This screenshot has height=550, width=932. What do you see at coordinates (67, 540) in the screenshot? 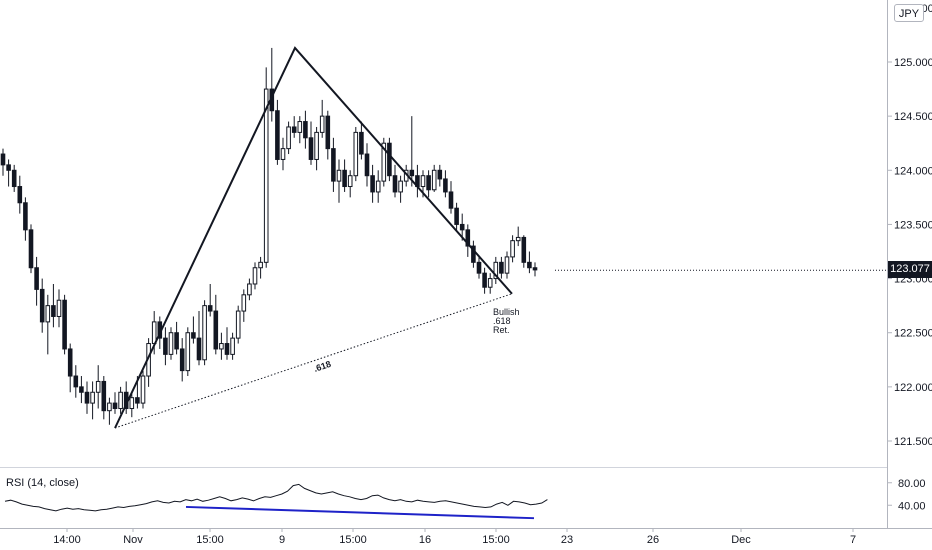
I see `time-tick-label: 14:00` at bounding box center [67, 540].